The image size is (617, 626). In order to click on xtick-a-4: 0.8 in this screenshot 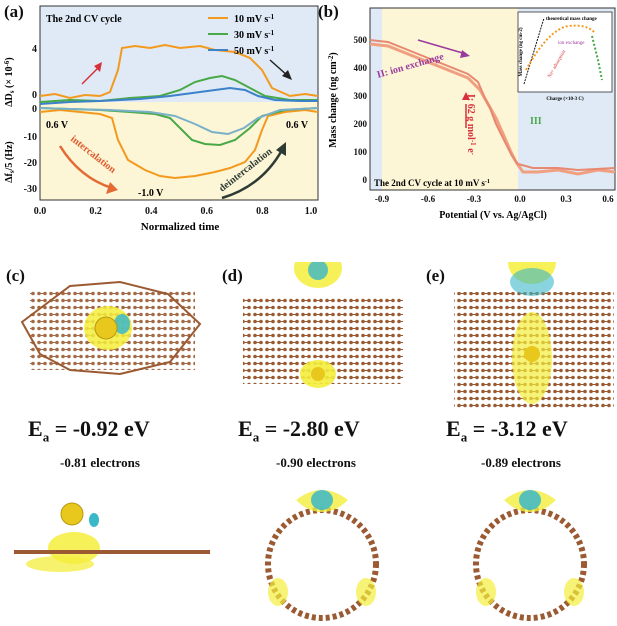, I will do `click(262, 211)`.